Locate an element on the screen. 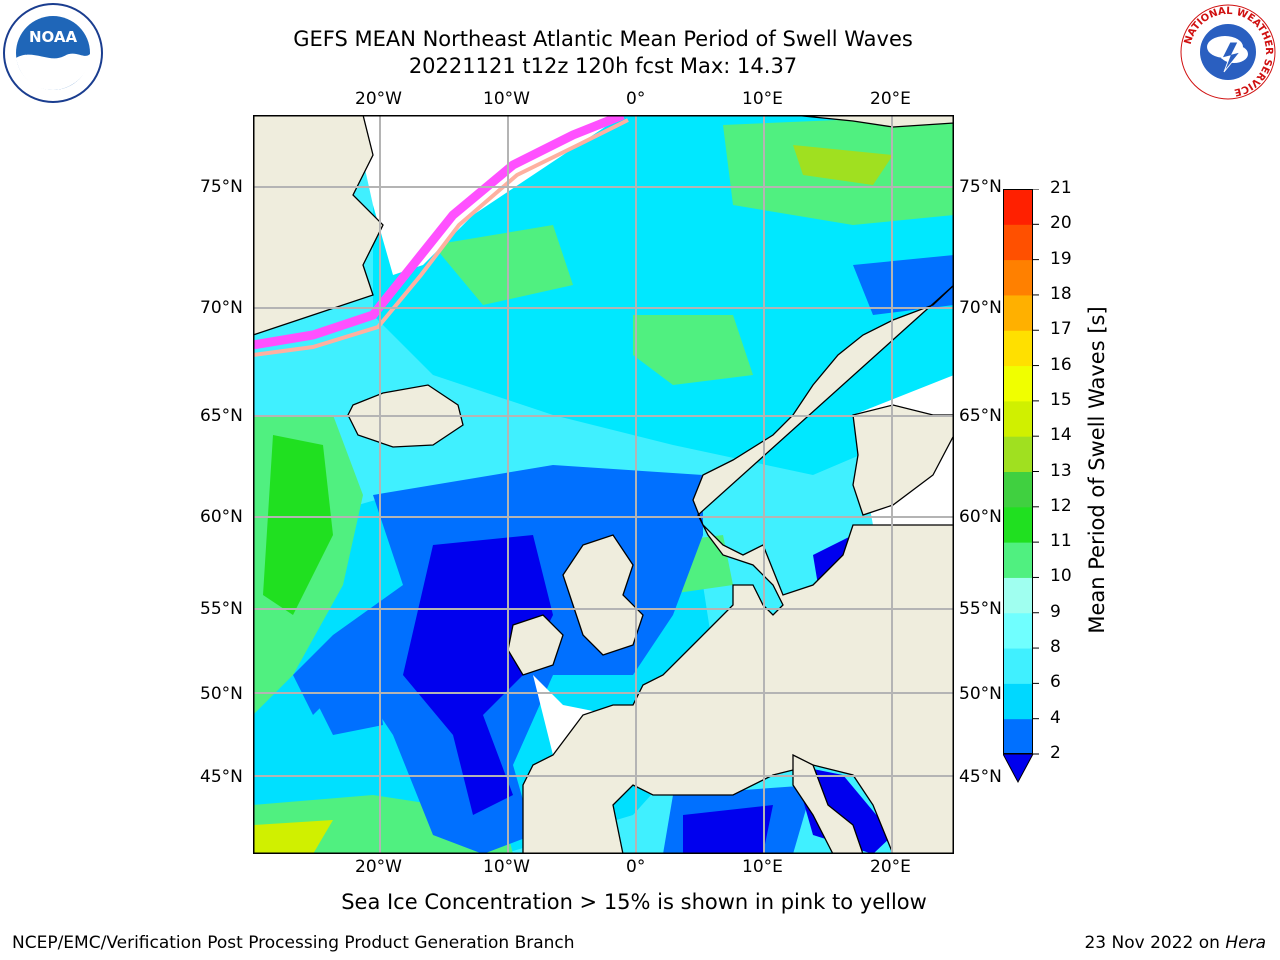 Image resolution: width=1280 pixels, height=960 pixels. nws-logo: NATIONAL WEATHER SERVICE is located at coordinates (1228, 54).